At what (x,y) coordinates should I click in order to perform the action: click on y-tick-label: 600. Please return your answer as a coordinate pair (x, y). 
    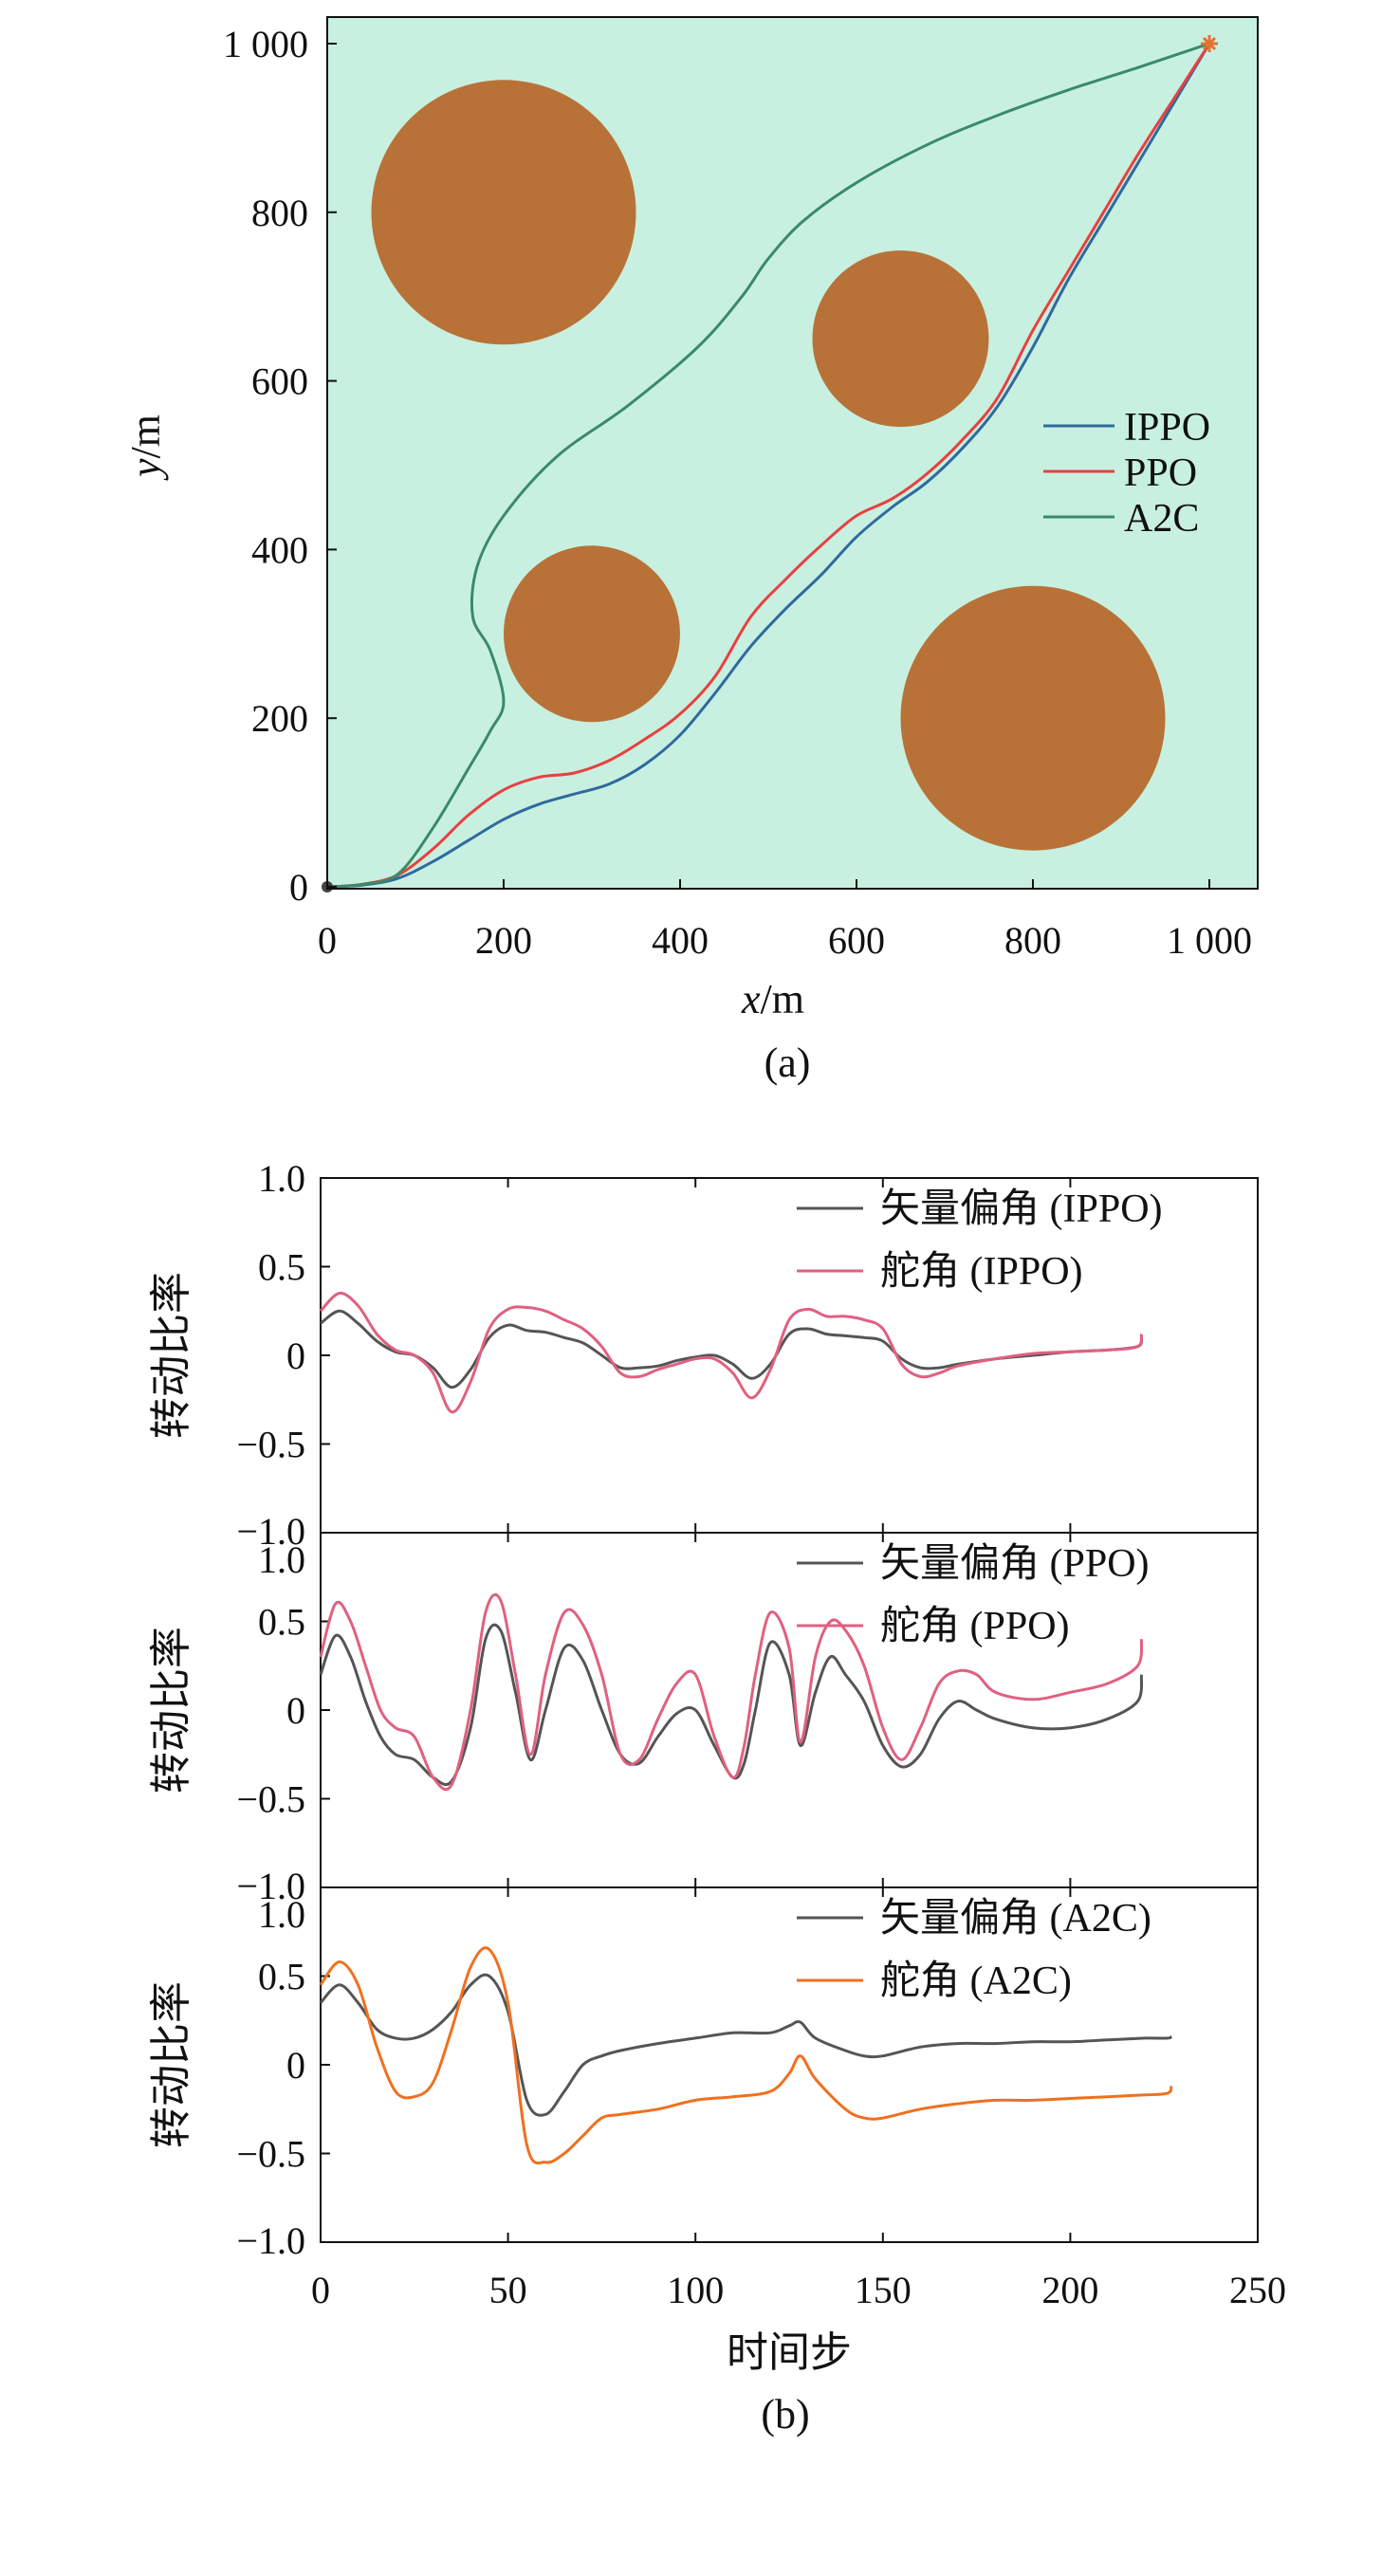
    Looking at the image, I should click on (279, 381).